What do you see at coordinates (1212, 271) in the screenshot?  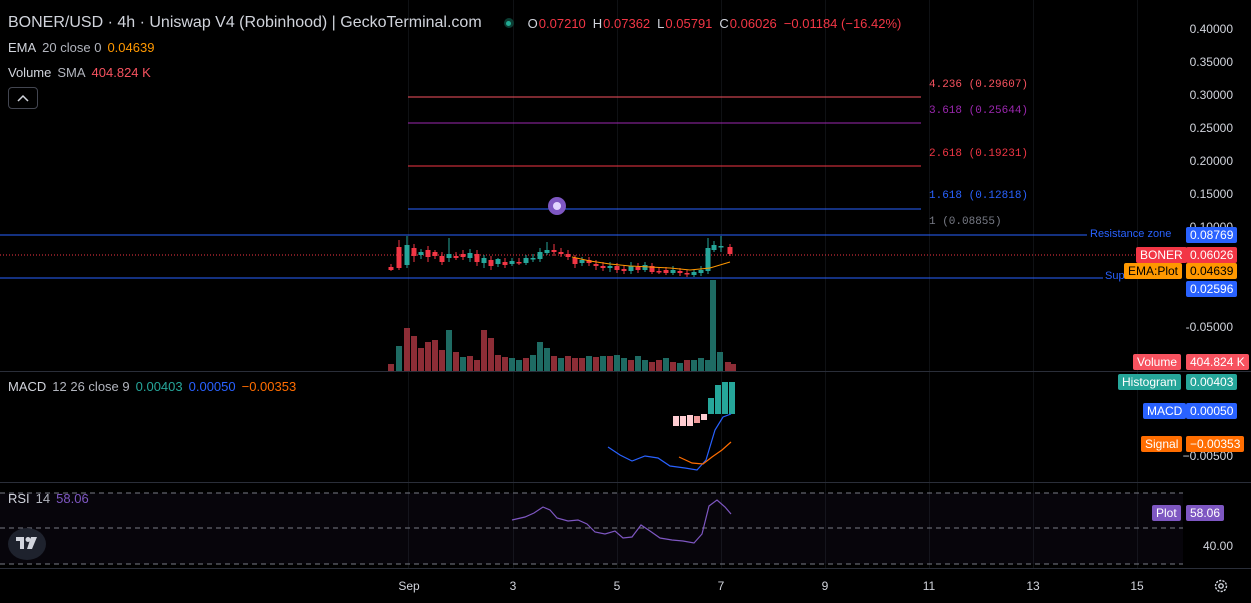 I see `ema-price-tag: 0.04639` at bounding box center [1212, 271].